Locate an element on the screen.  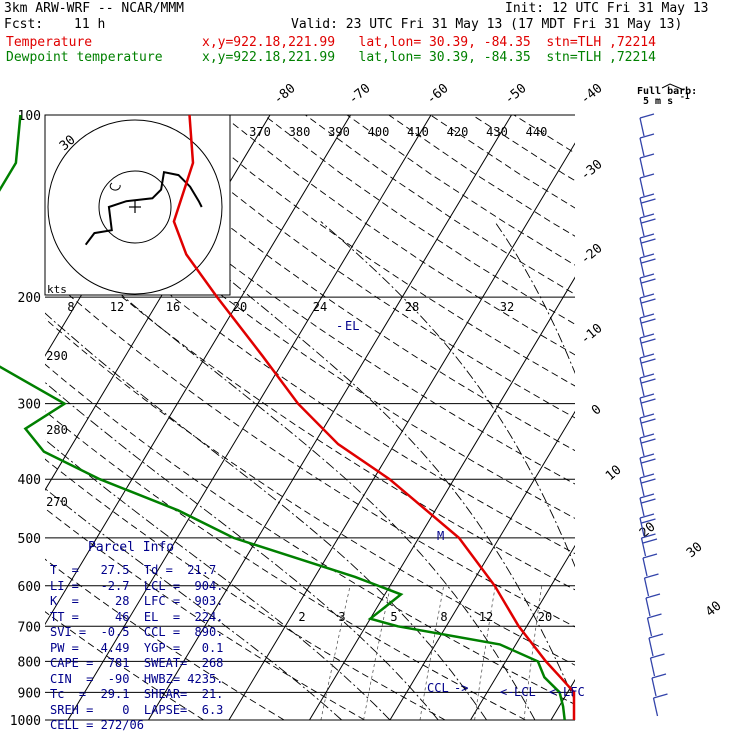
hodograph: 30 kts is located at coordinates (137, 205).